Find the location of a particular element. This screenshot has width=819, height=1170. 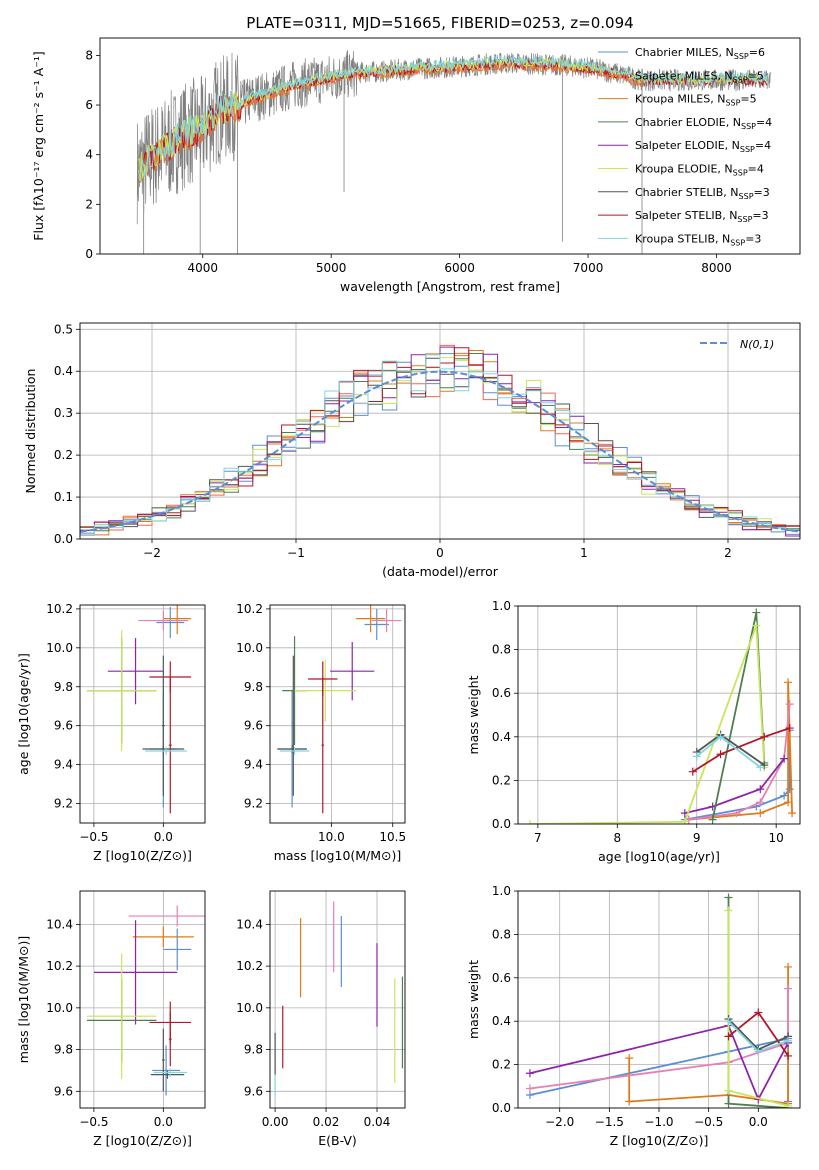

weight_vs_Z-series-line is located at coordinates (659, 1063).